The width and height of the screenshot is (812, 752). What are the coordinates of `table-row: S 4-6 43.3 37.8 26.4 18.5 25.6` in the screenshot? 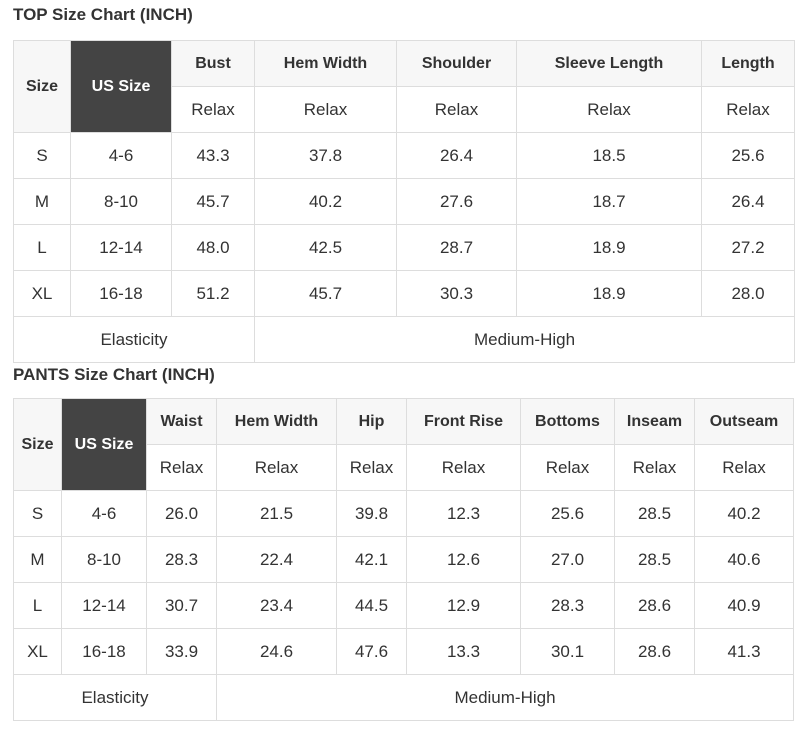 It's located at (404, 155).